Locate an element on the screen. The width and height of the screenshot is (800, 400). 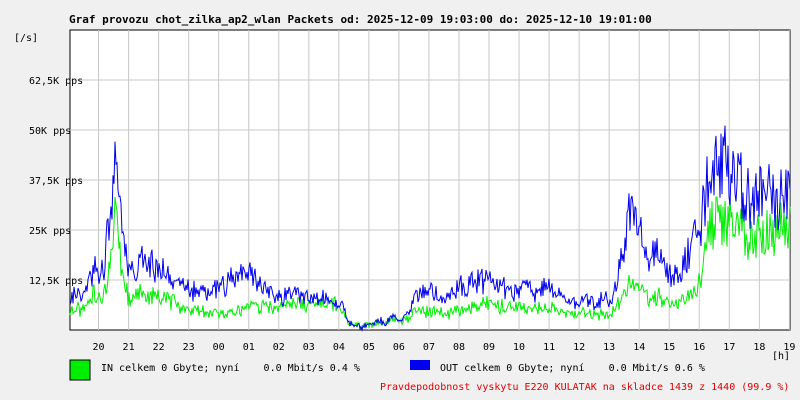
x-tick-label: 09 is located at coordinates (489, 347).